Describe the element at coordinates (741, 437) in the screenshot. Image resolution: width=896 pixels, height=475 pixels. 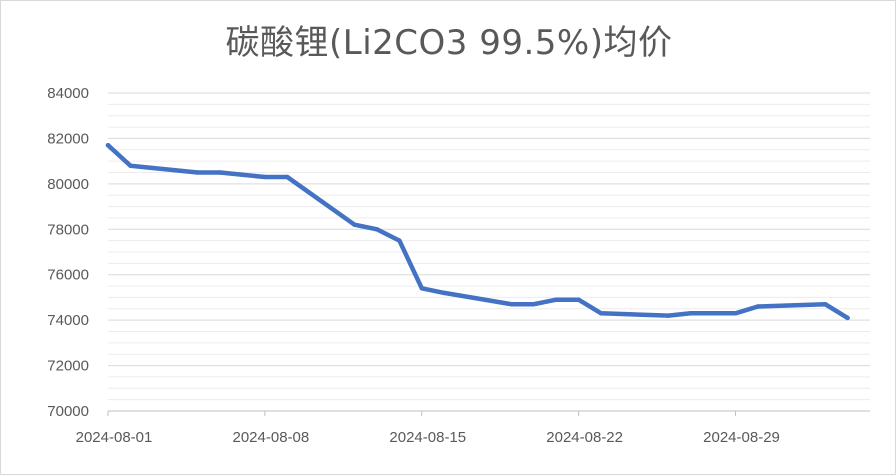
I see `x-tick-label: 2024-08-29` at that location.